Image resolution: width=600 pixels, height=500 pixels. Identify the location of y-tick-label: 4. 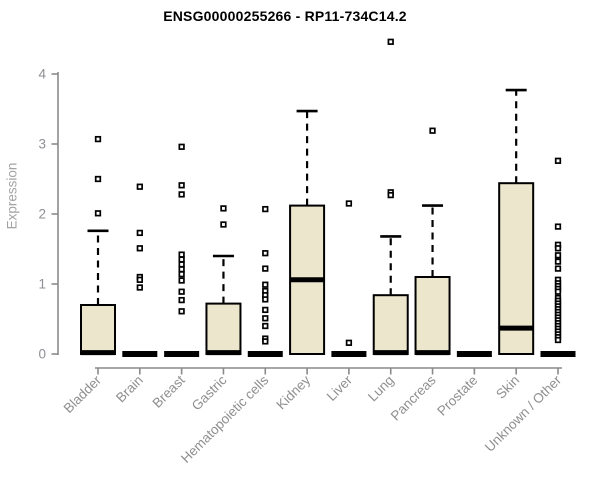
(42, 74).